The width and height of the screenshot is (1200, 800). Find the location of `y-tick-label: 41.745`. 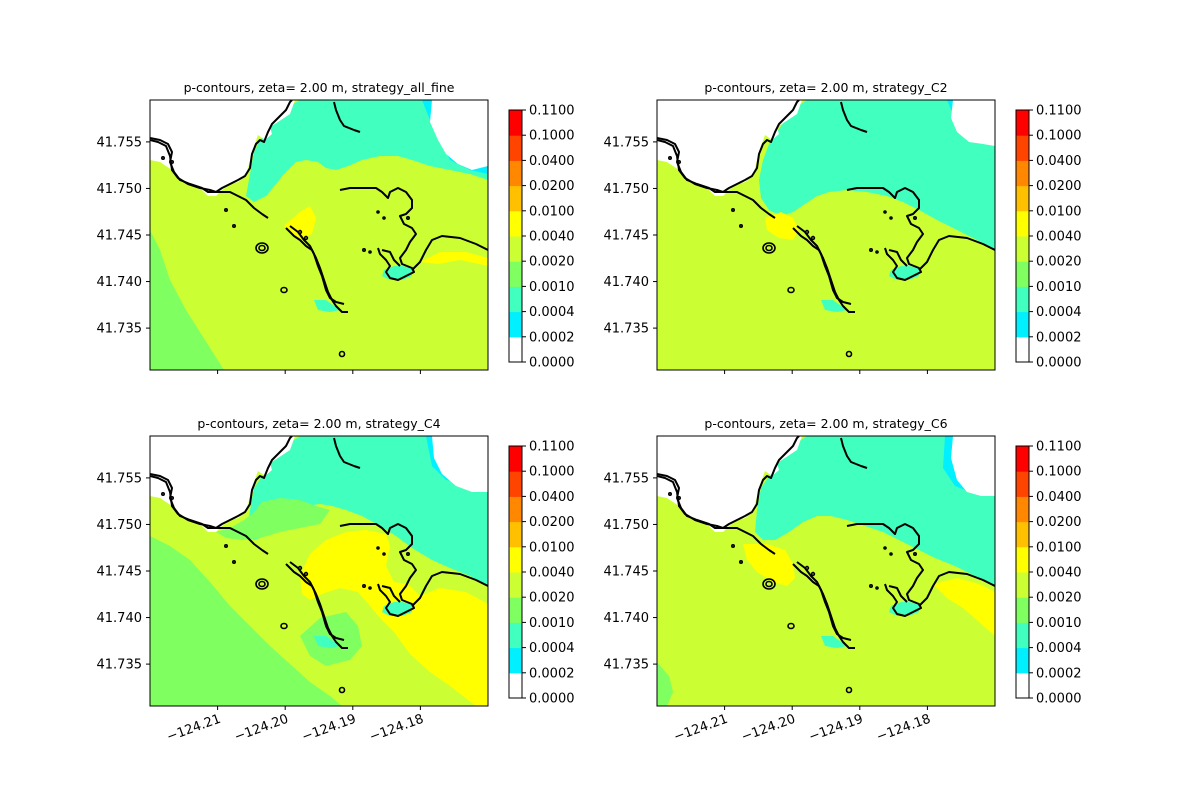

y-tick-label: 41.745 is located at coordinates (627, 236).